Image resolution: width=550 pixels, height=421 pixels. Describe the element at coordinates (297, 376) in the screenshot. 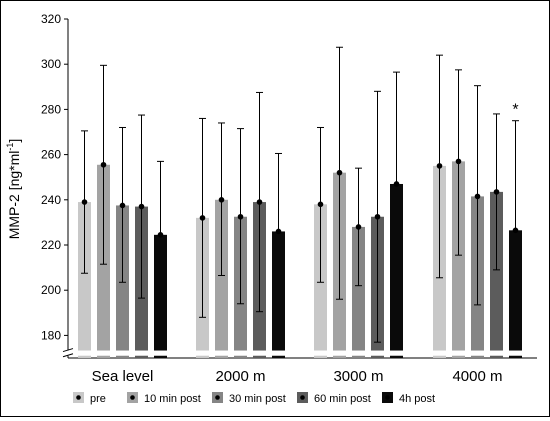

I see `category-labels: Sea level 2000 m 3000 m 4000 m` at that location.